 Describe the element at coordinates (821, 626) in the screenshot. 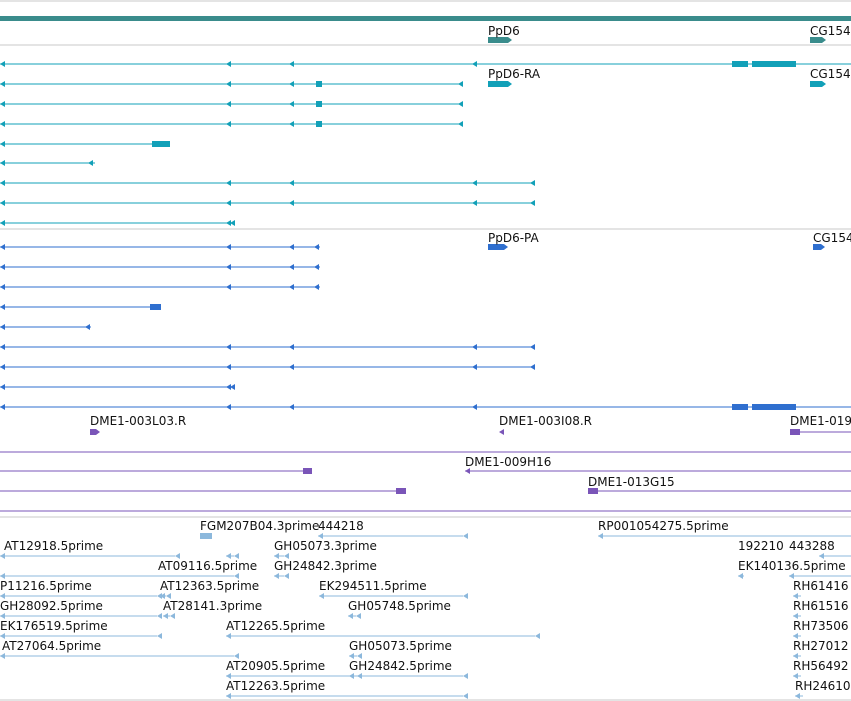

I see `est-label: RH73506` at that location.